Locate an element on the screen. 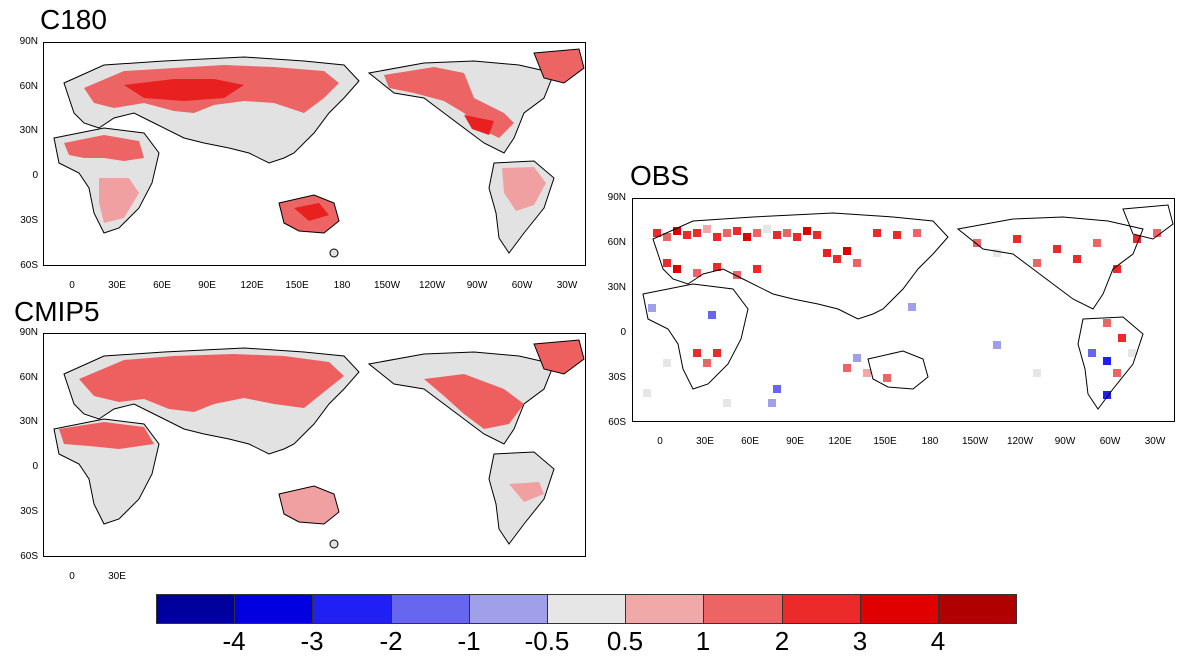  cmip5-lat-label-0: 0 is located at coordinates (35, 466).